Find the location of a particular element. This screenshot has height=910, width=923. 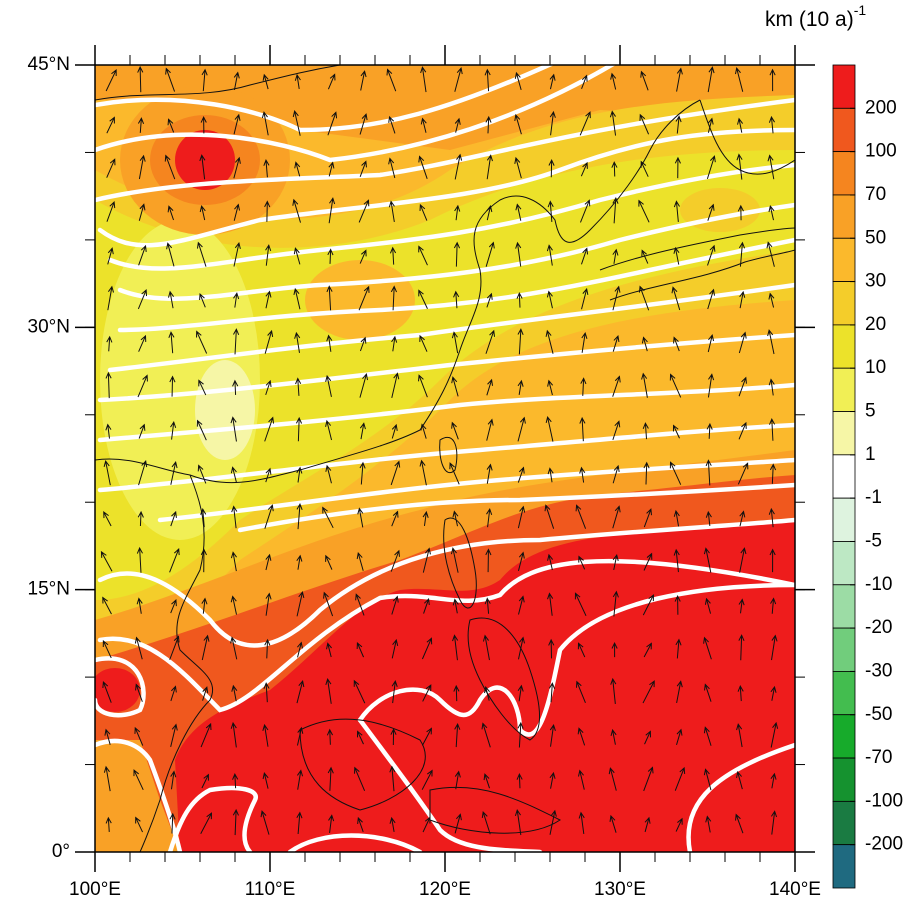

y-tick-label: 30°N is located at coordinates (49, 326).